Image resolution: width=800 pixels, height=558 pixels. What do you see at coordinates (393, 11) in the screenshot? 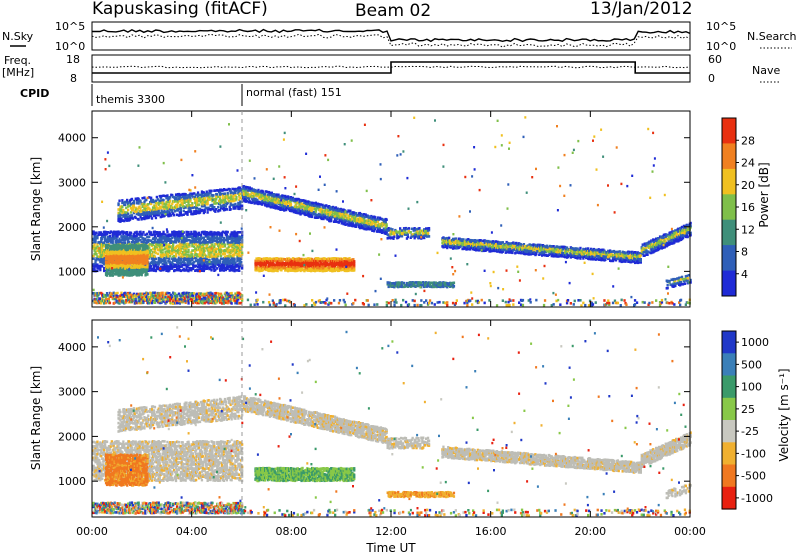
I see `beam-title: Beam 02` at bounding box center [393, 11].